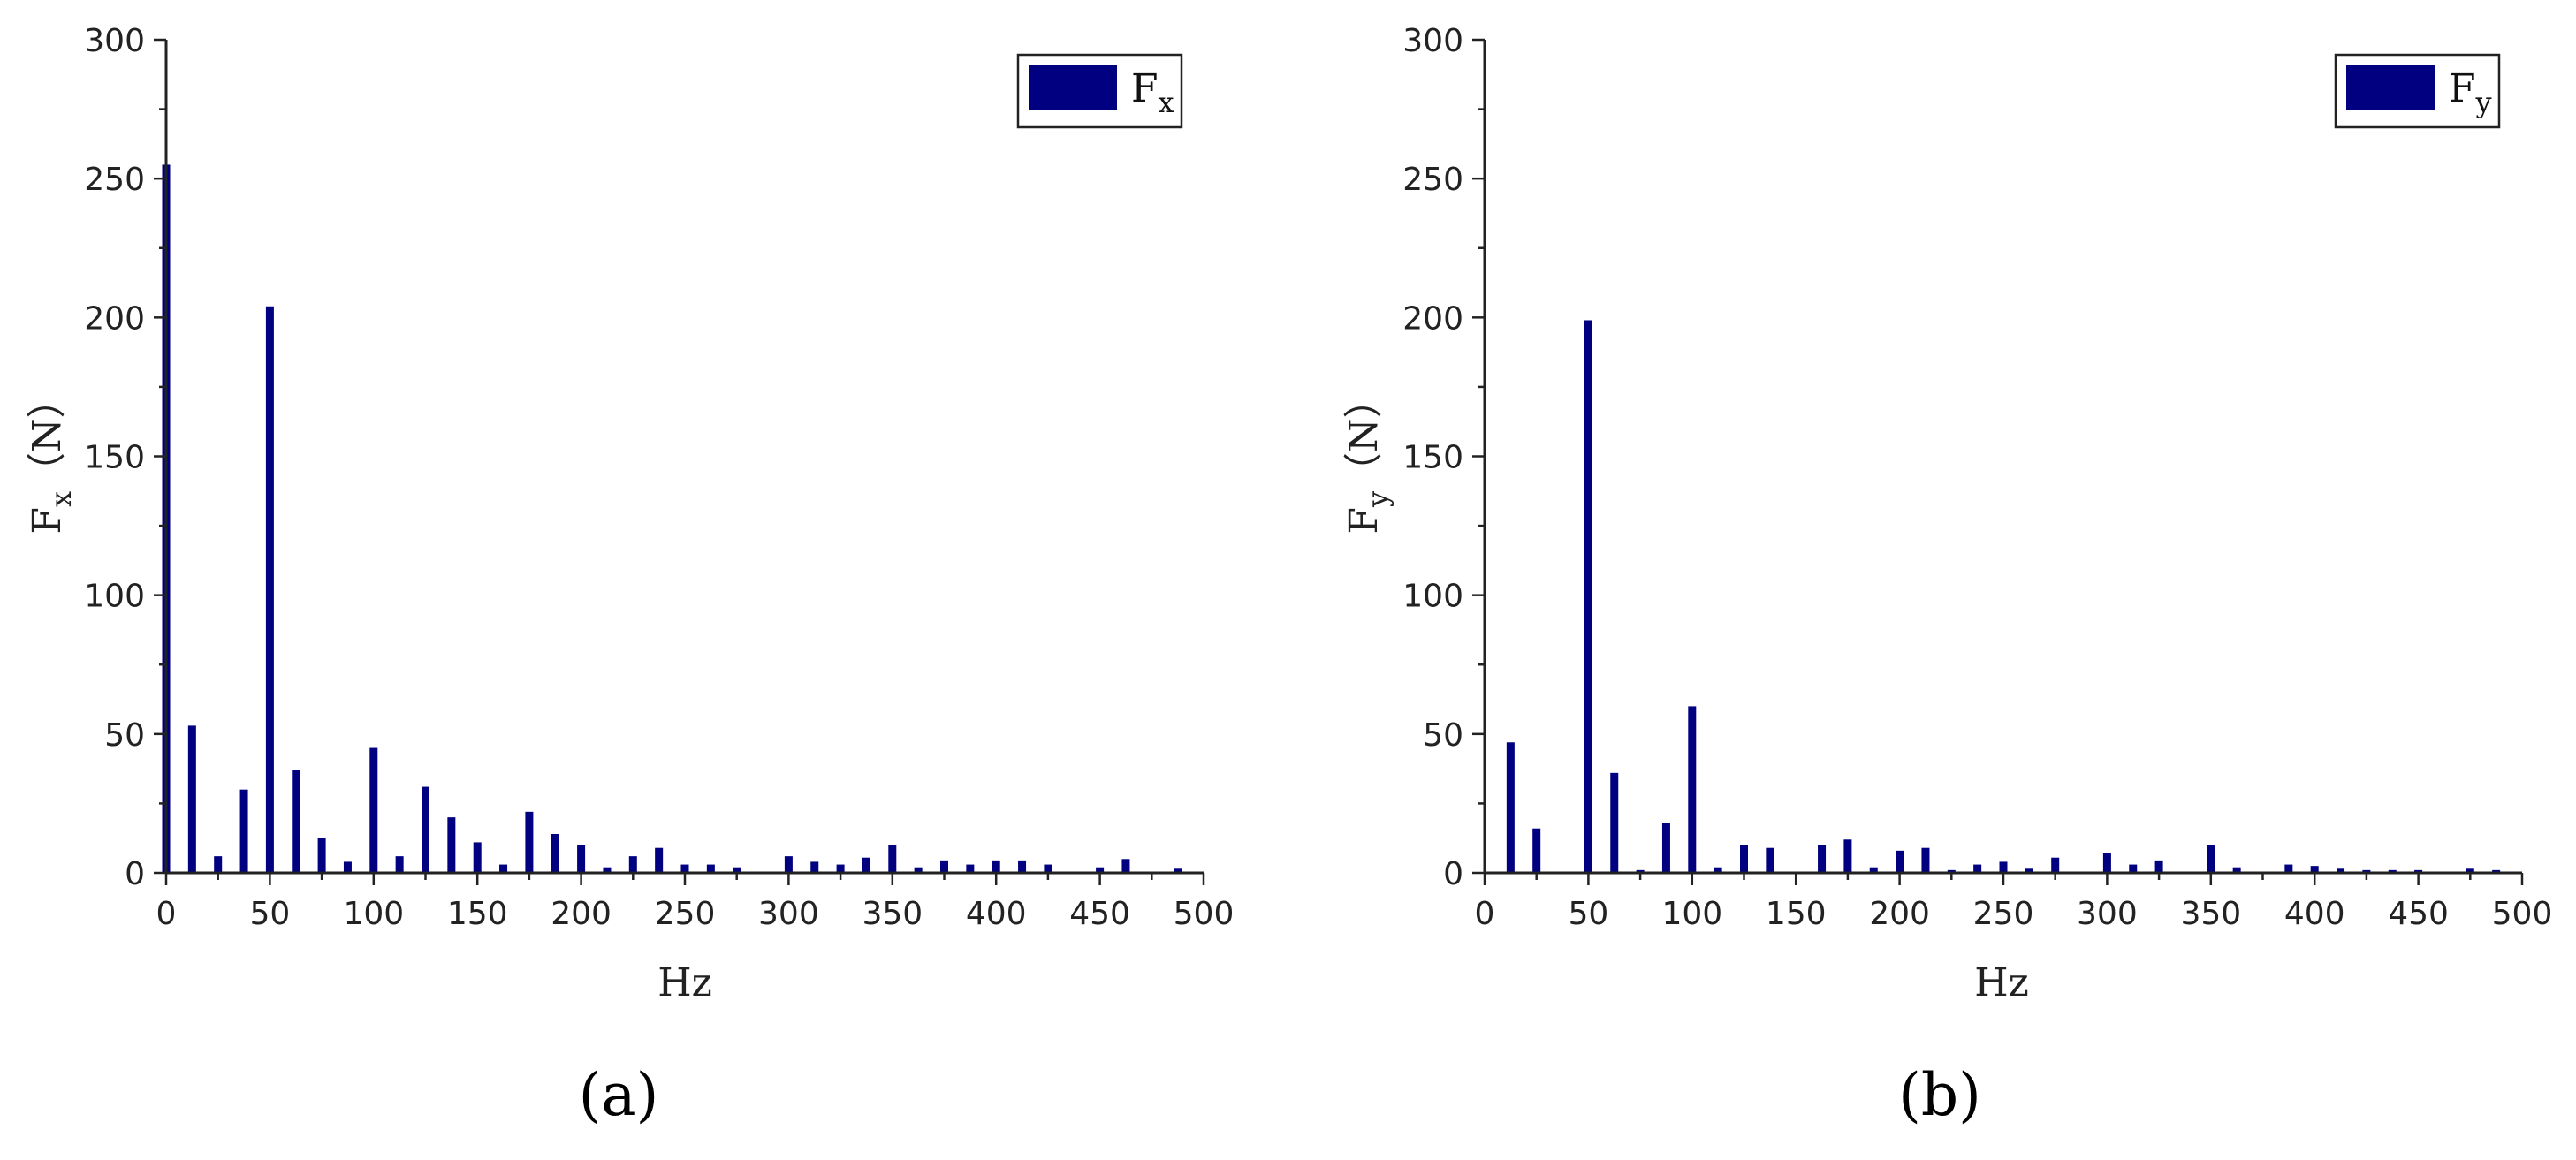  Describe the element at coordinates (2418, 914) in the screenshot. I see `x-tick-label-b: 450` at that location.